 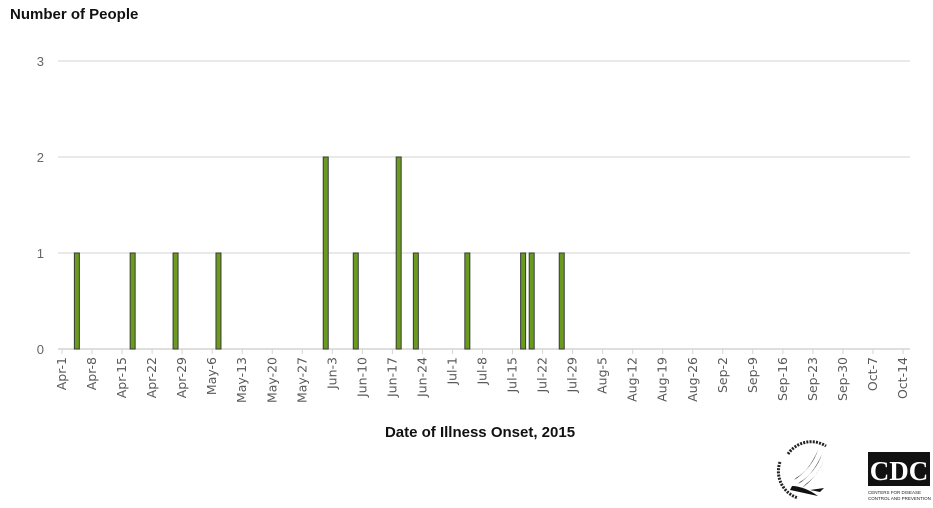 What do you see at coordinates (512, 375) in the screenshot?
I see `x-tick-label: Jul-15` at bounding box center [512, 375].